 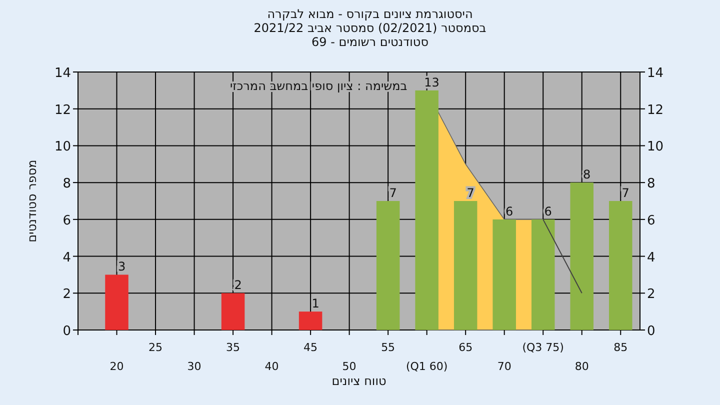 What do you see at coordinates (651, 184) in the screenshot?
I see `y2-tick-label: 8` at bounding box center [651, 184].